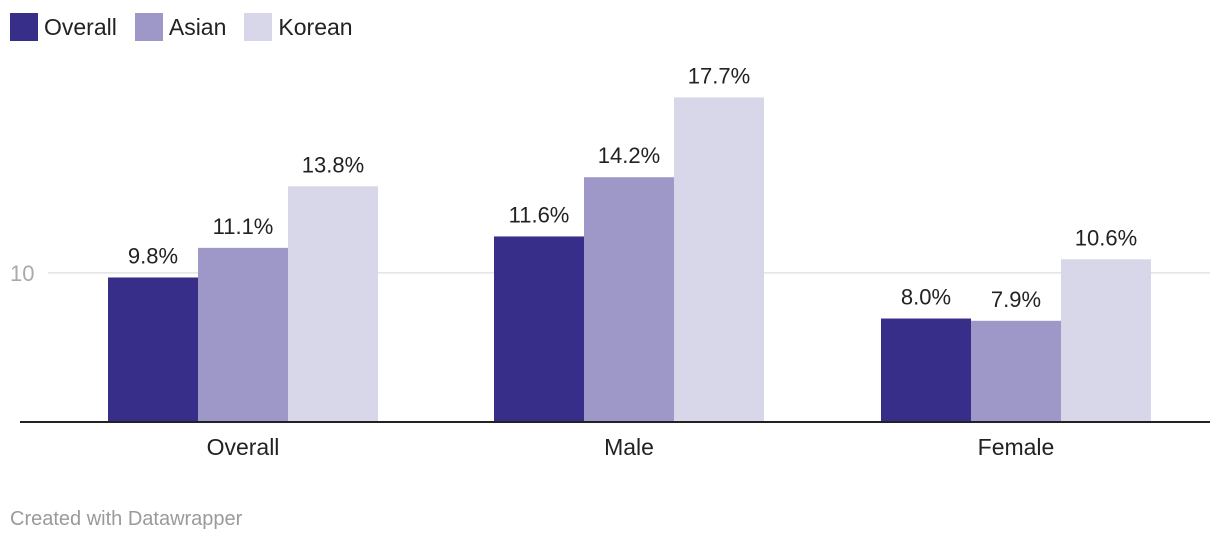 This screenshot has width=1220, height=544. Describe the element at coordinates (926, 297) in the screenshot. I see `data-label: 8.0%` at that location.